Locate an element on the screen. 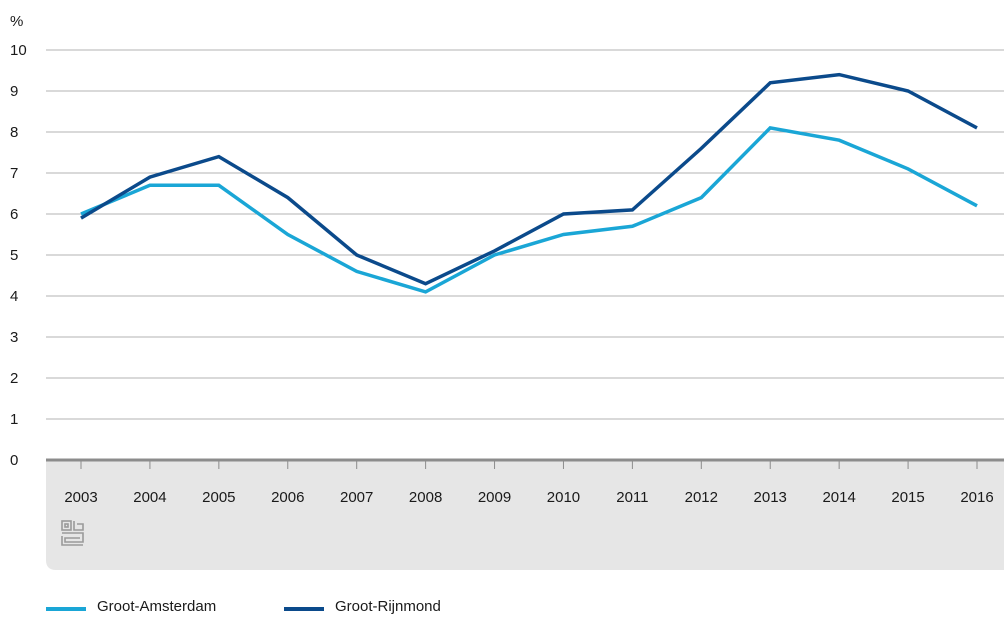  x-tick-label: 2008 is located at coordinates (425, 497).